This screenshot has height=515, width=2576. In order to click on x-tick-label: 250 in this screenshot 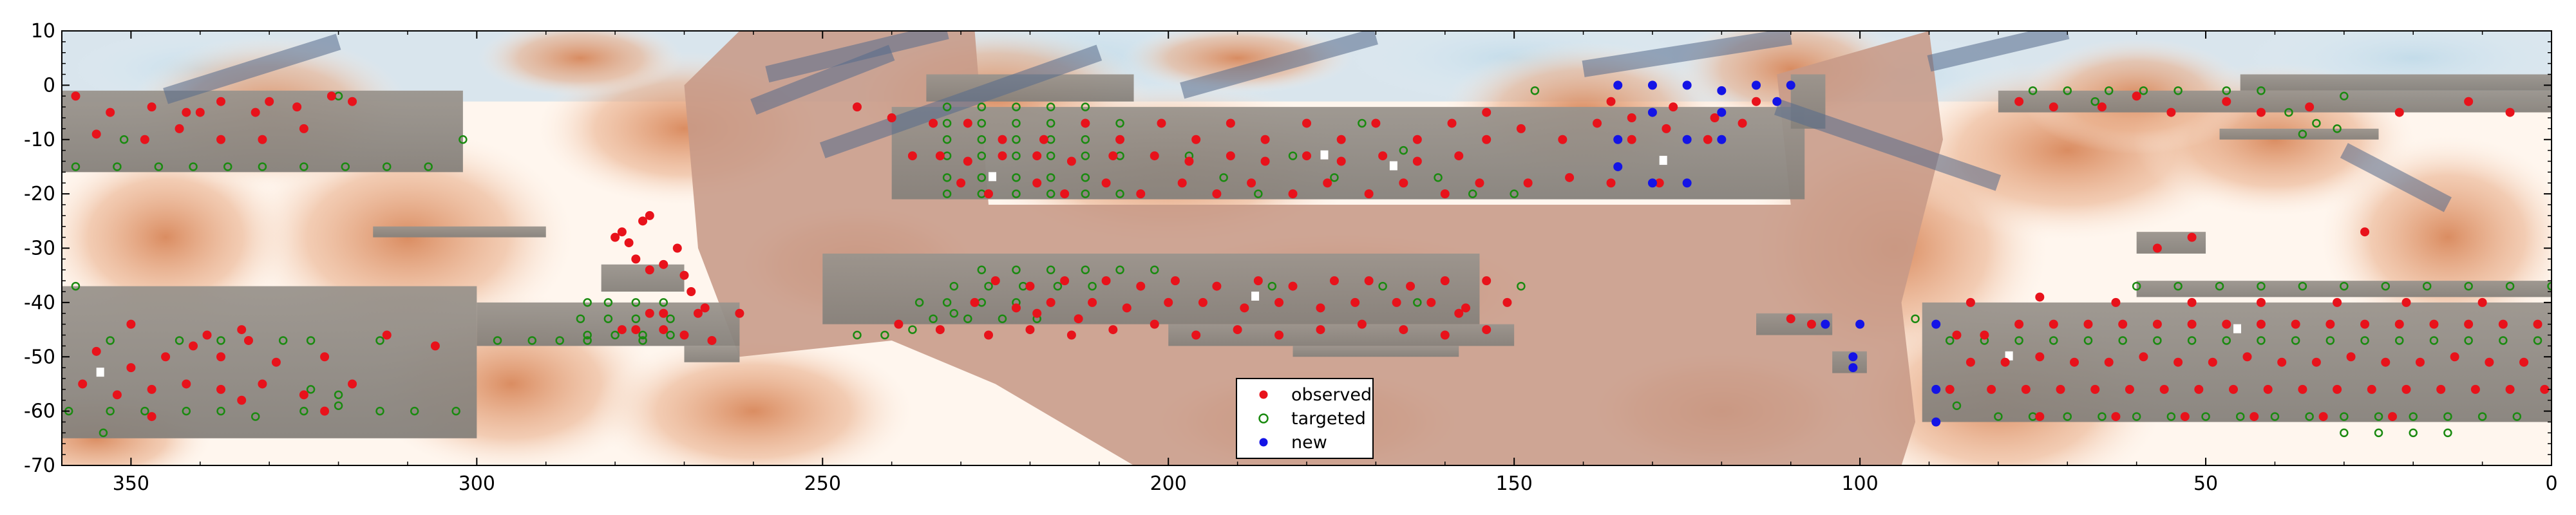, I will do `click(822, 484)`.